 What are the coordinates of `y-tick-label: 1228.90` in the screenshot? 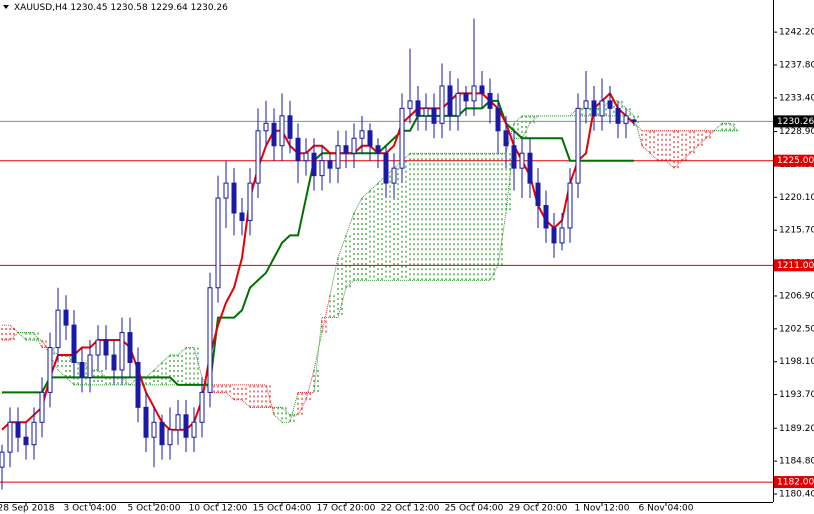 It's located at (796, 132).